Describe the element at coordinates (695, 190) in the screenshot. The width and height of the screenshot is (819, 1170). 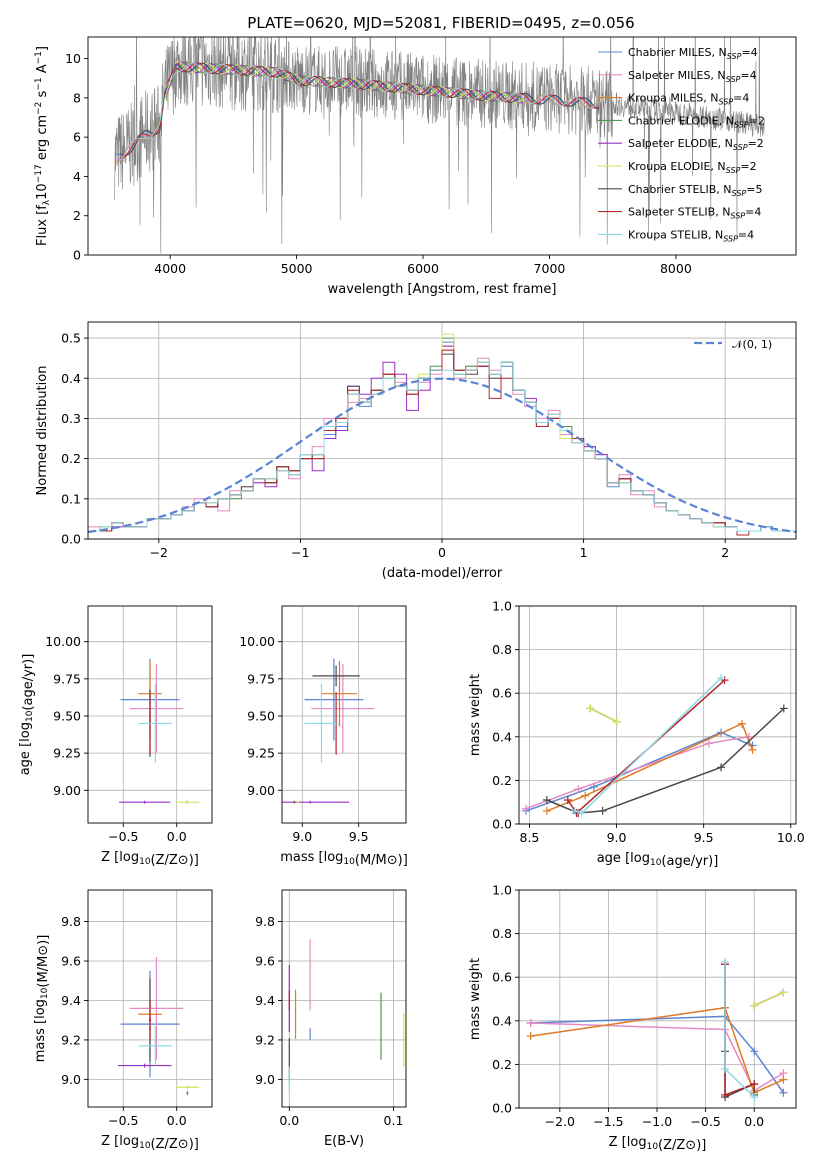
I see `legend-entry: Chabrier STELIB, NSSP=5` at that location.